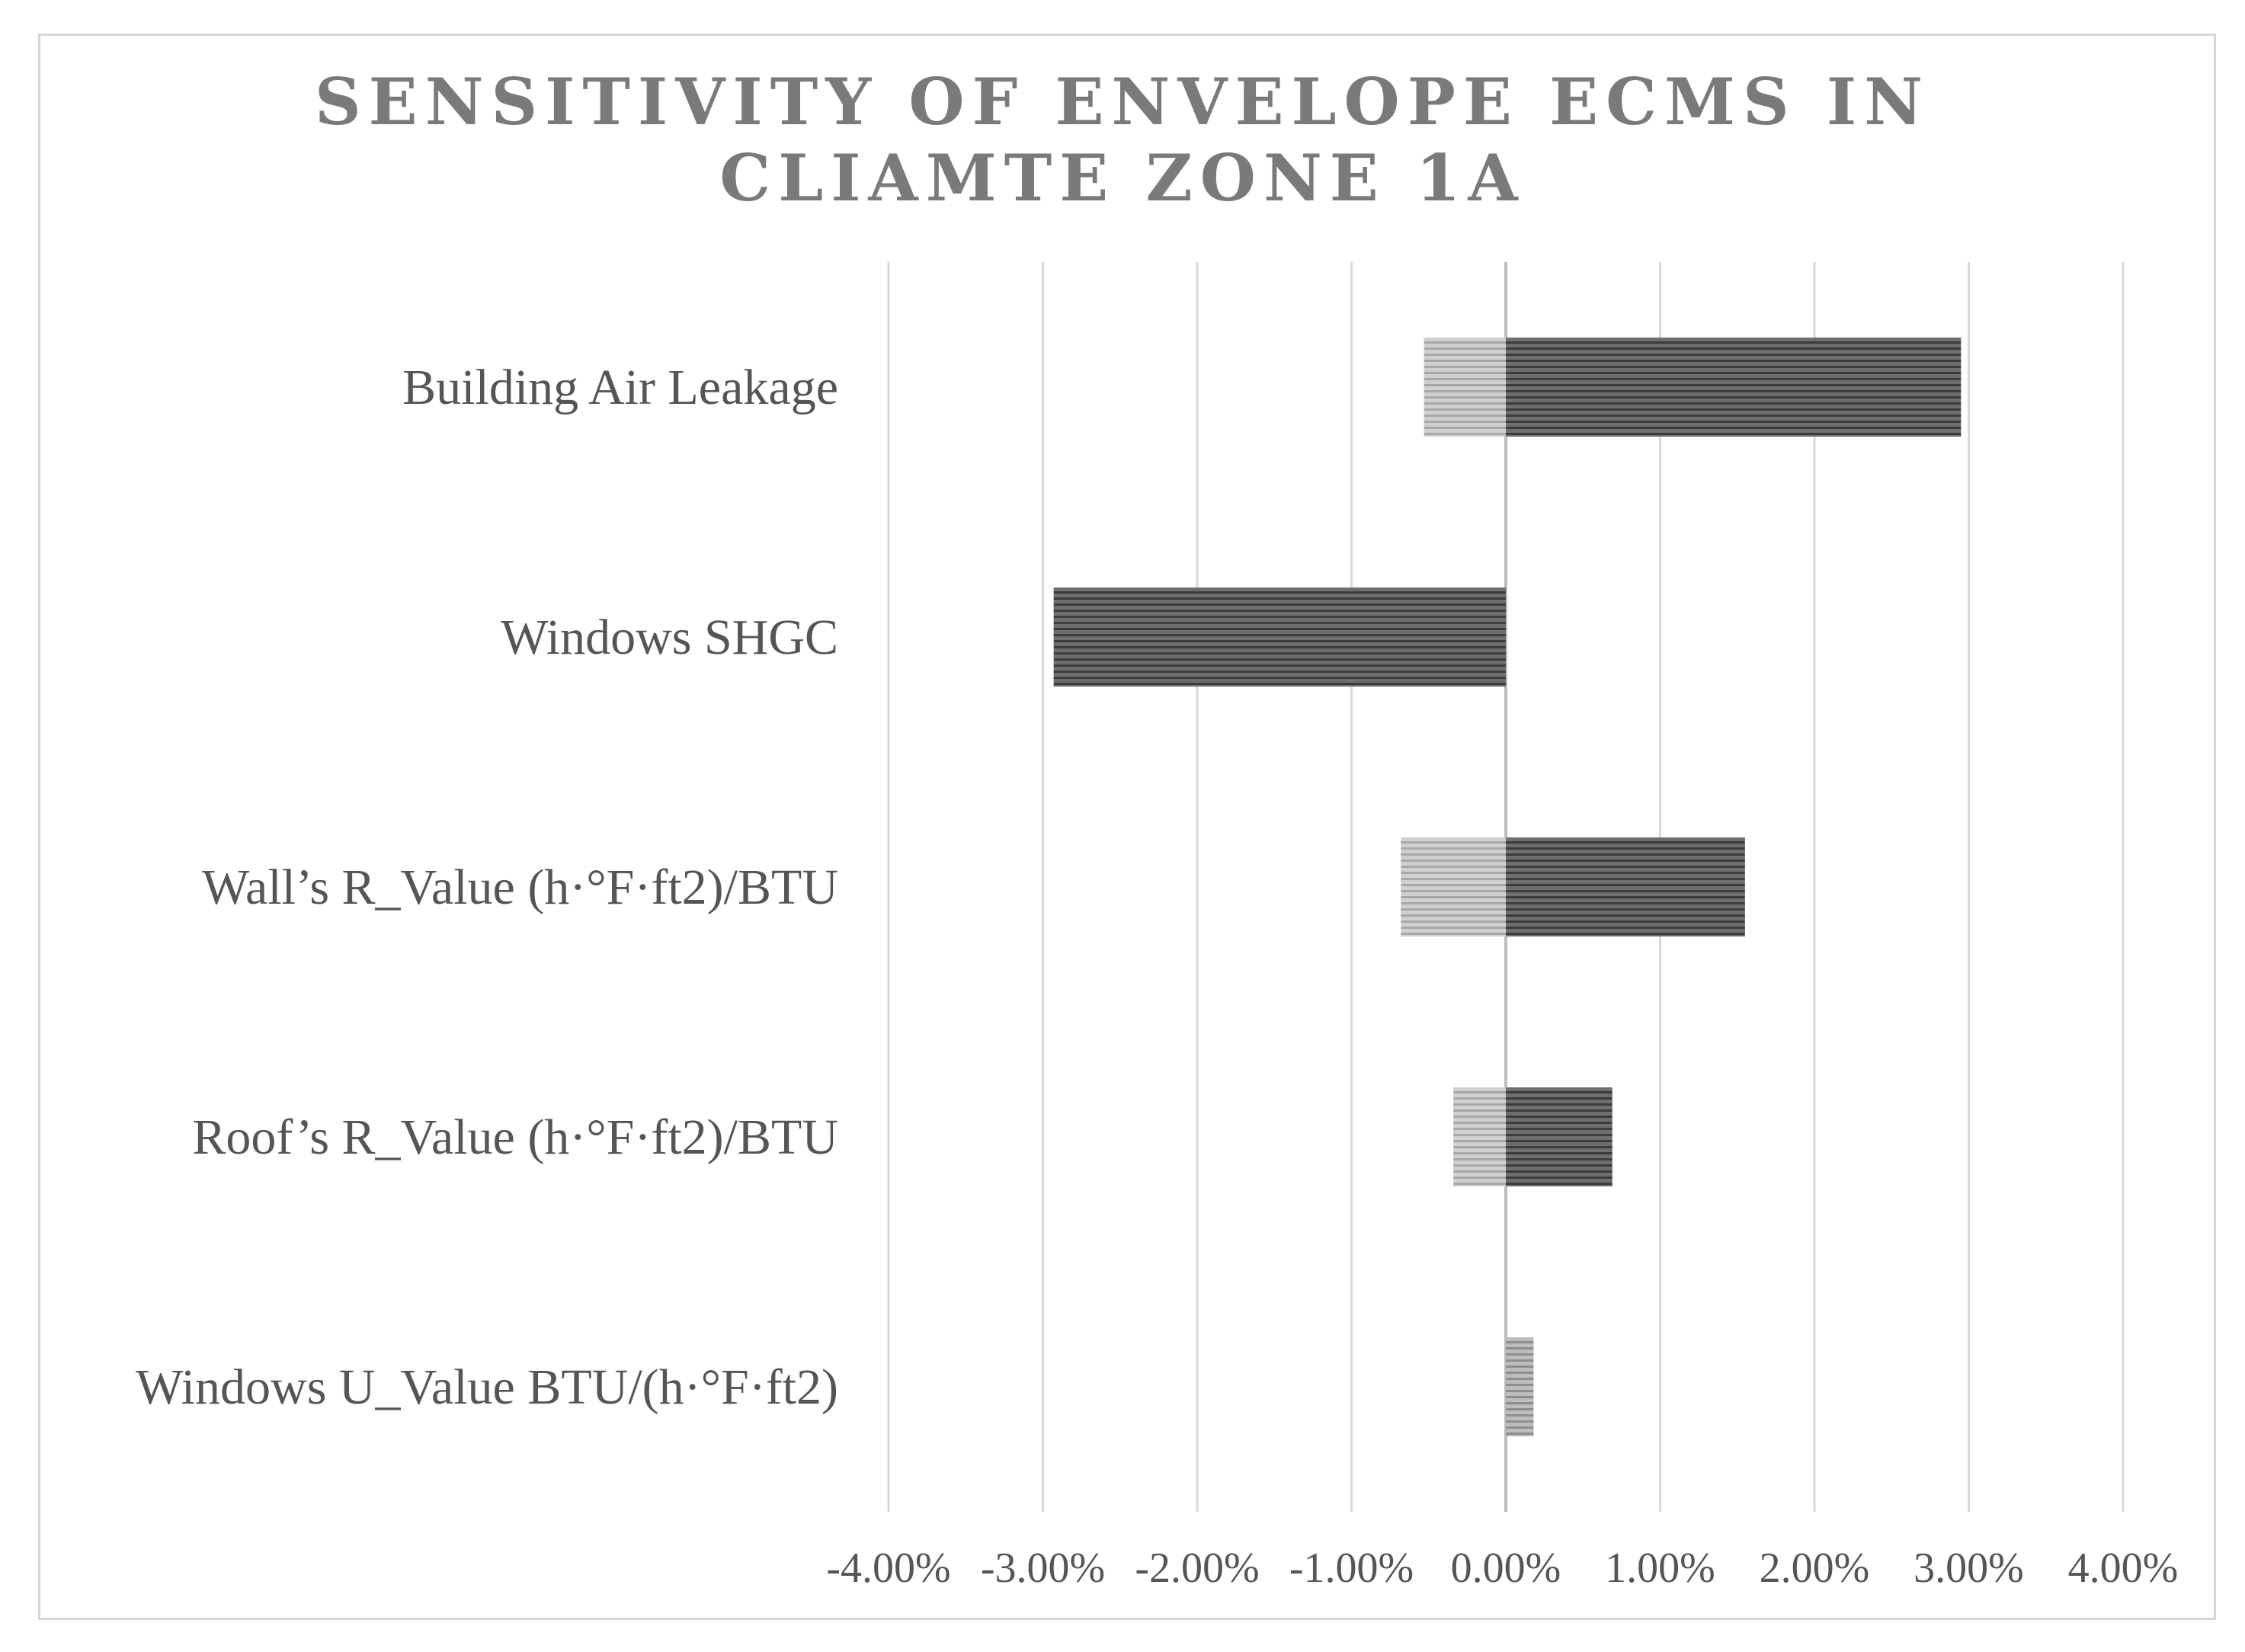 This screenshot has height=1652, width=2245. Describe the element at coordinates (670, 637) in the screenshot. I see `category-label: Windows SHGC` at that location.